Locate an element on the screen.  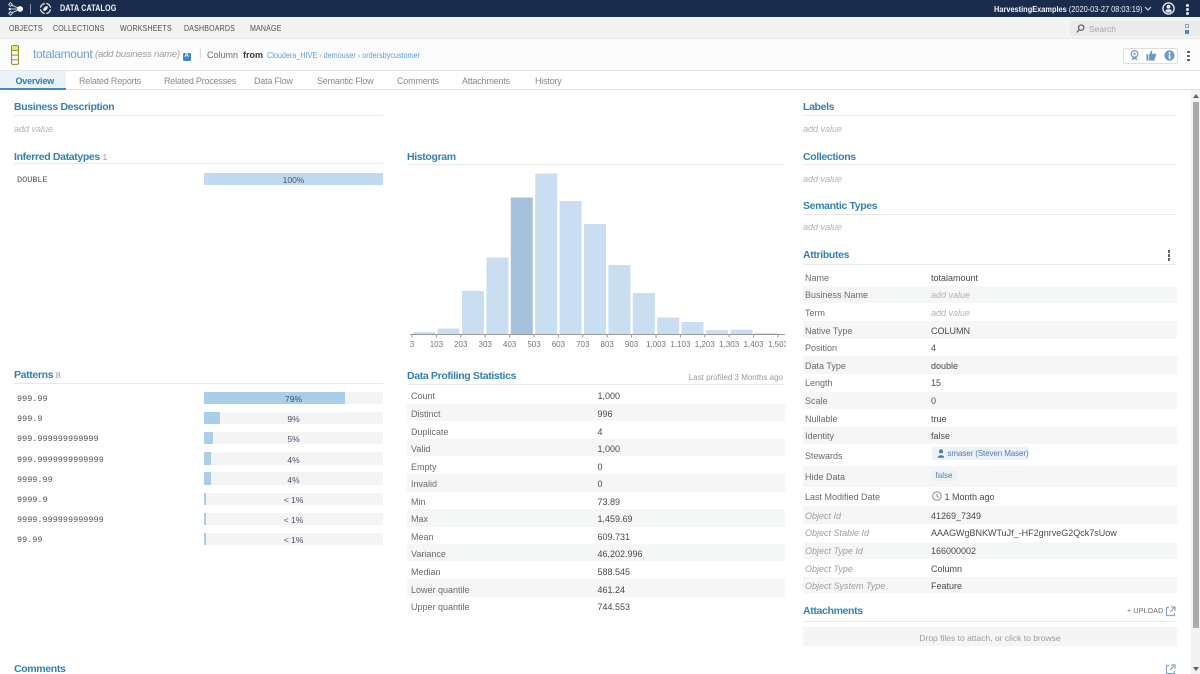
svg-text: 1,503 is located at coordinates (777, 344).